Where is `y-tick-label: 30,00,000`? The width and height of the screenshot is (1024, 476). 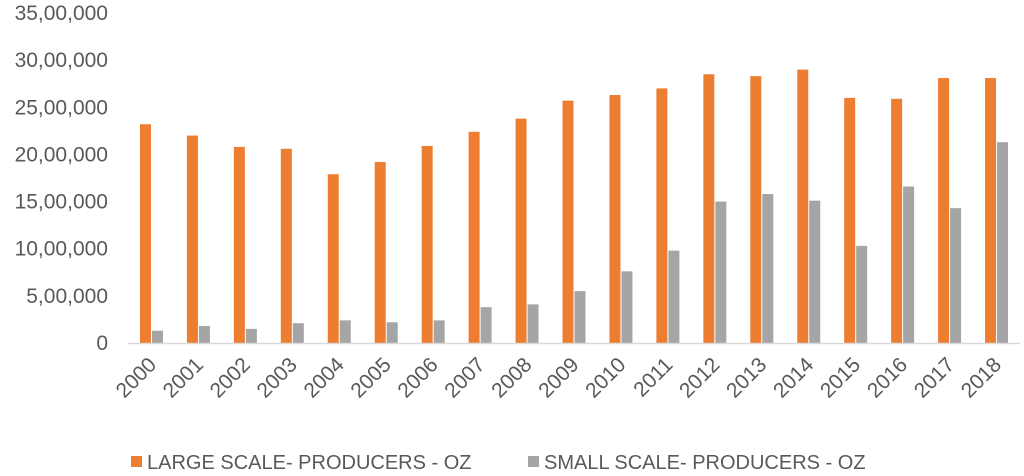
y-tick-label: 30,00,000 is located at coordinates (61, 60).